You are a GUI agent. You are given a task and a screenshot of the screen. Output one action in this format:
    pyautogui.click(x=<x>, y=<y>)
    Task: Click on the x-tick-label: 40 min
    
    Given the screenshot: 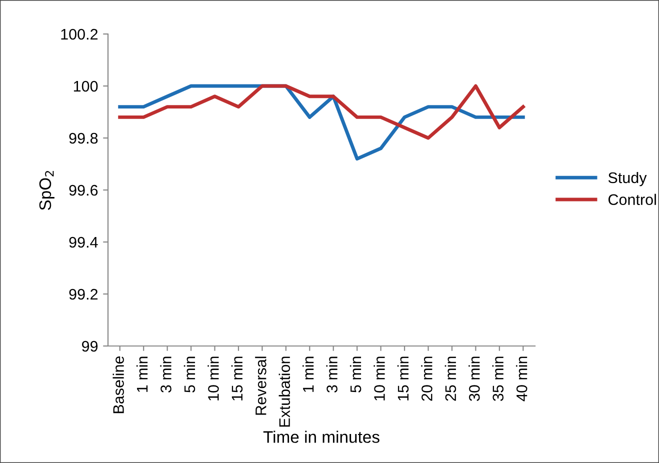 What is the action you would take?
    pyautogui.click(x=522, y=379)
    